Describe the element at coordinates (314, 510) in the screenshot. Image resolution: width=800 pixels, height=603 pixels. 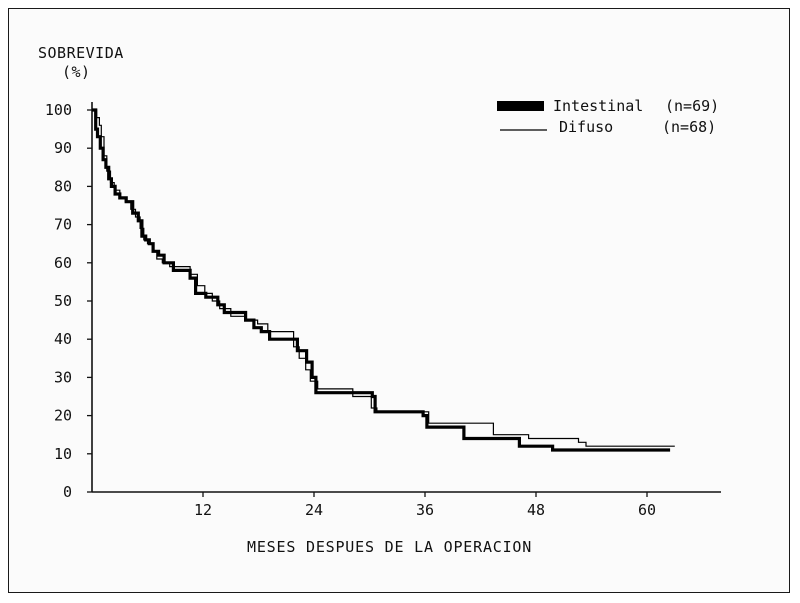
I see `x-tick-label: 24` at that location.